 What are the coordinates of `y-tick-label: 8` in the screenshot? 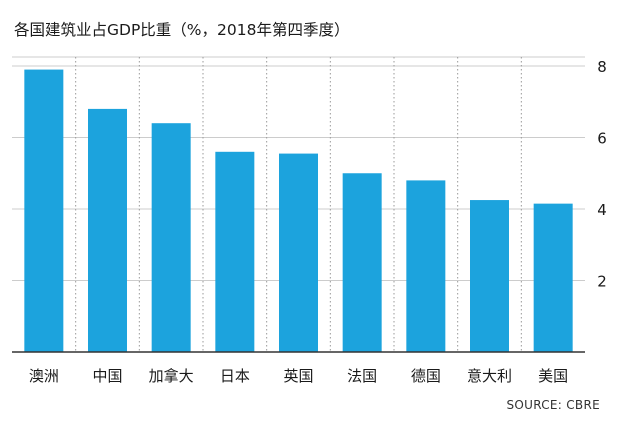 It's located at (602, 67).